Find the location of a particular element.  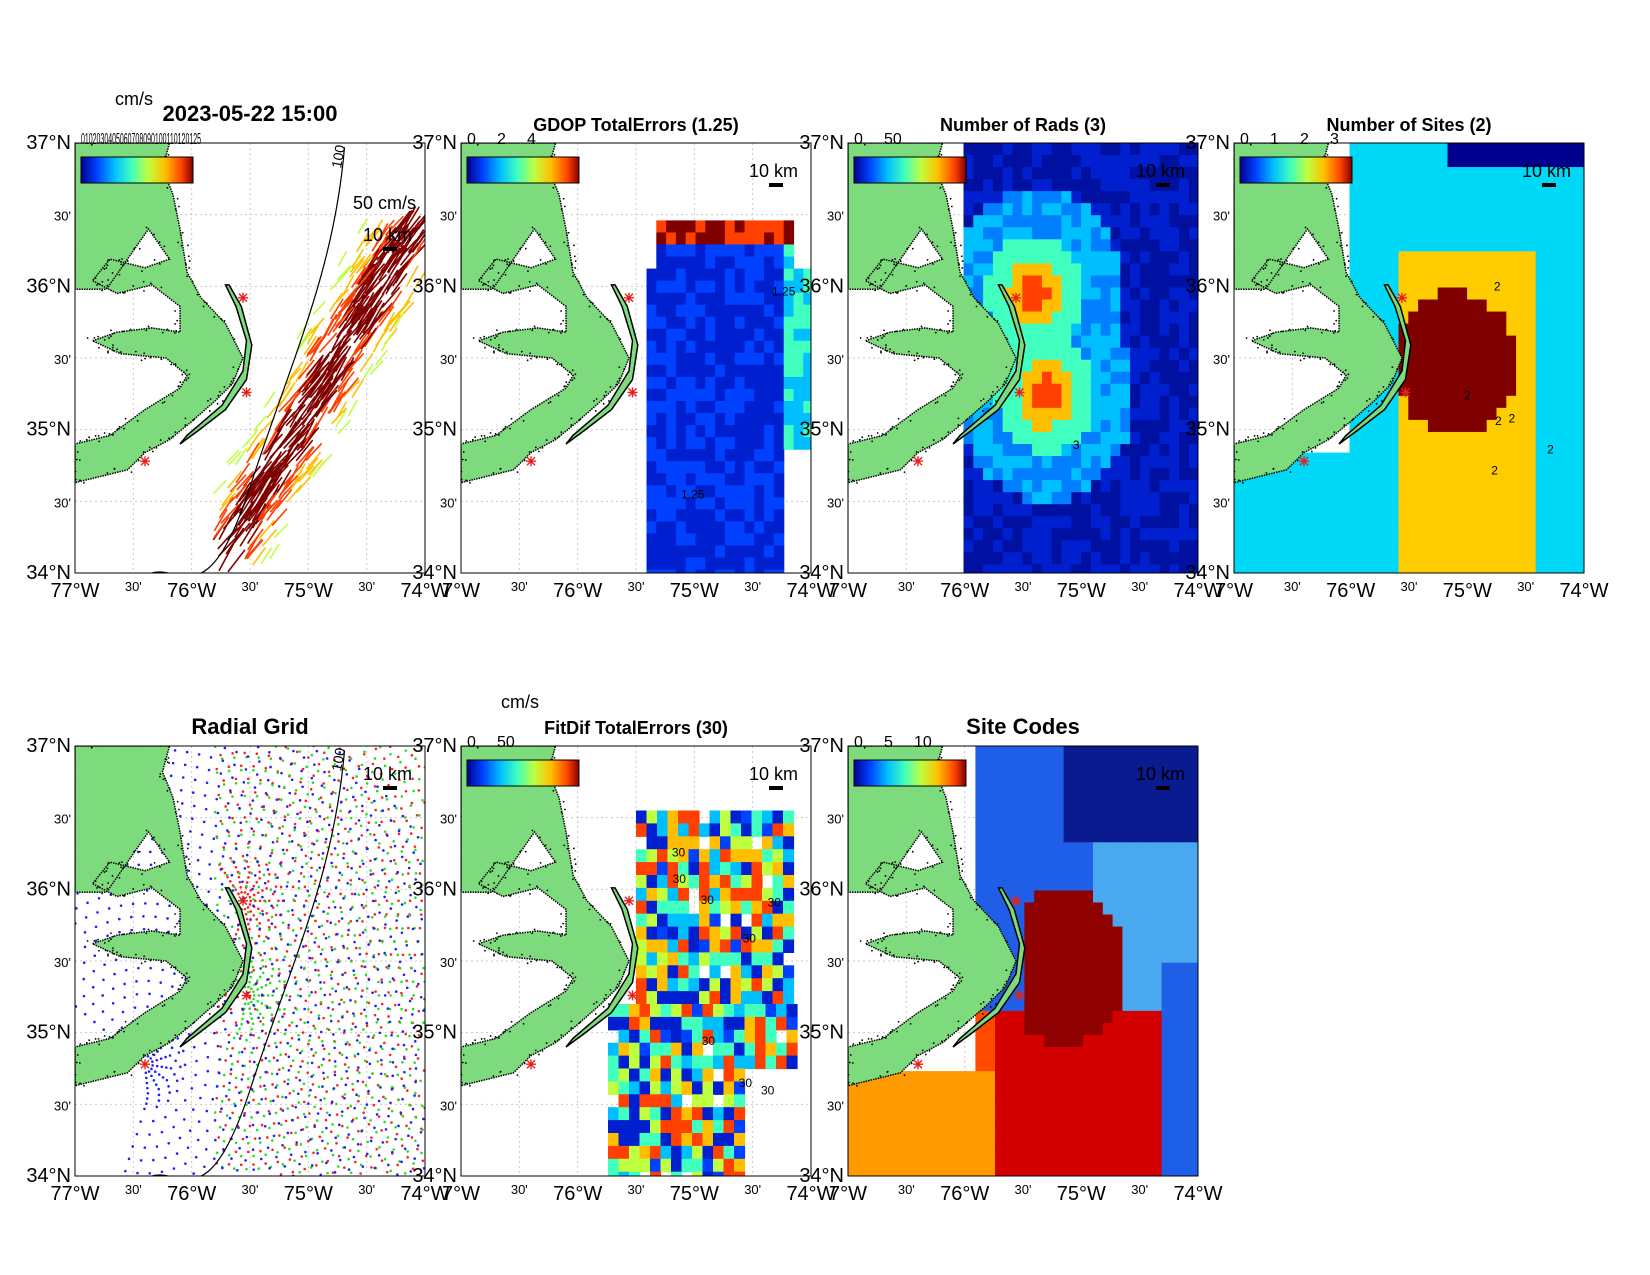

isobath-100m is located at coordinates (248, 360).